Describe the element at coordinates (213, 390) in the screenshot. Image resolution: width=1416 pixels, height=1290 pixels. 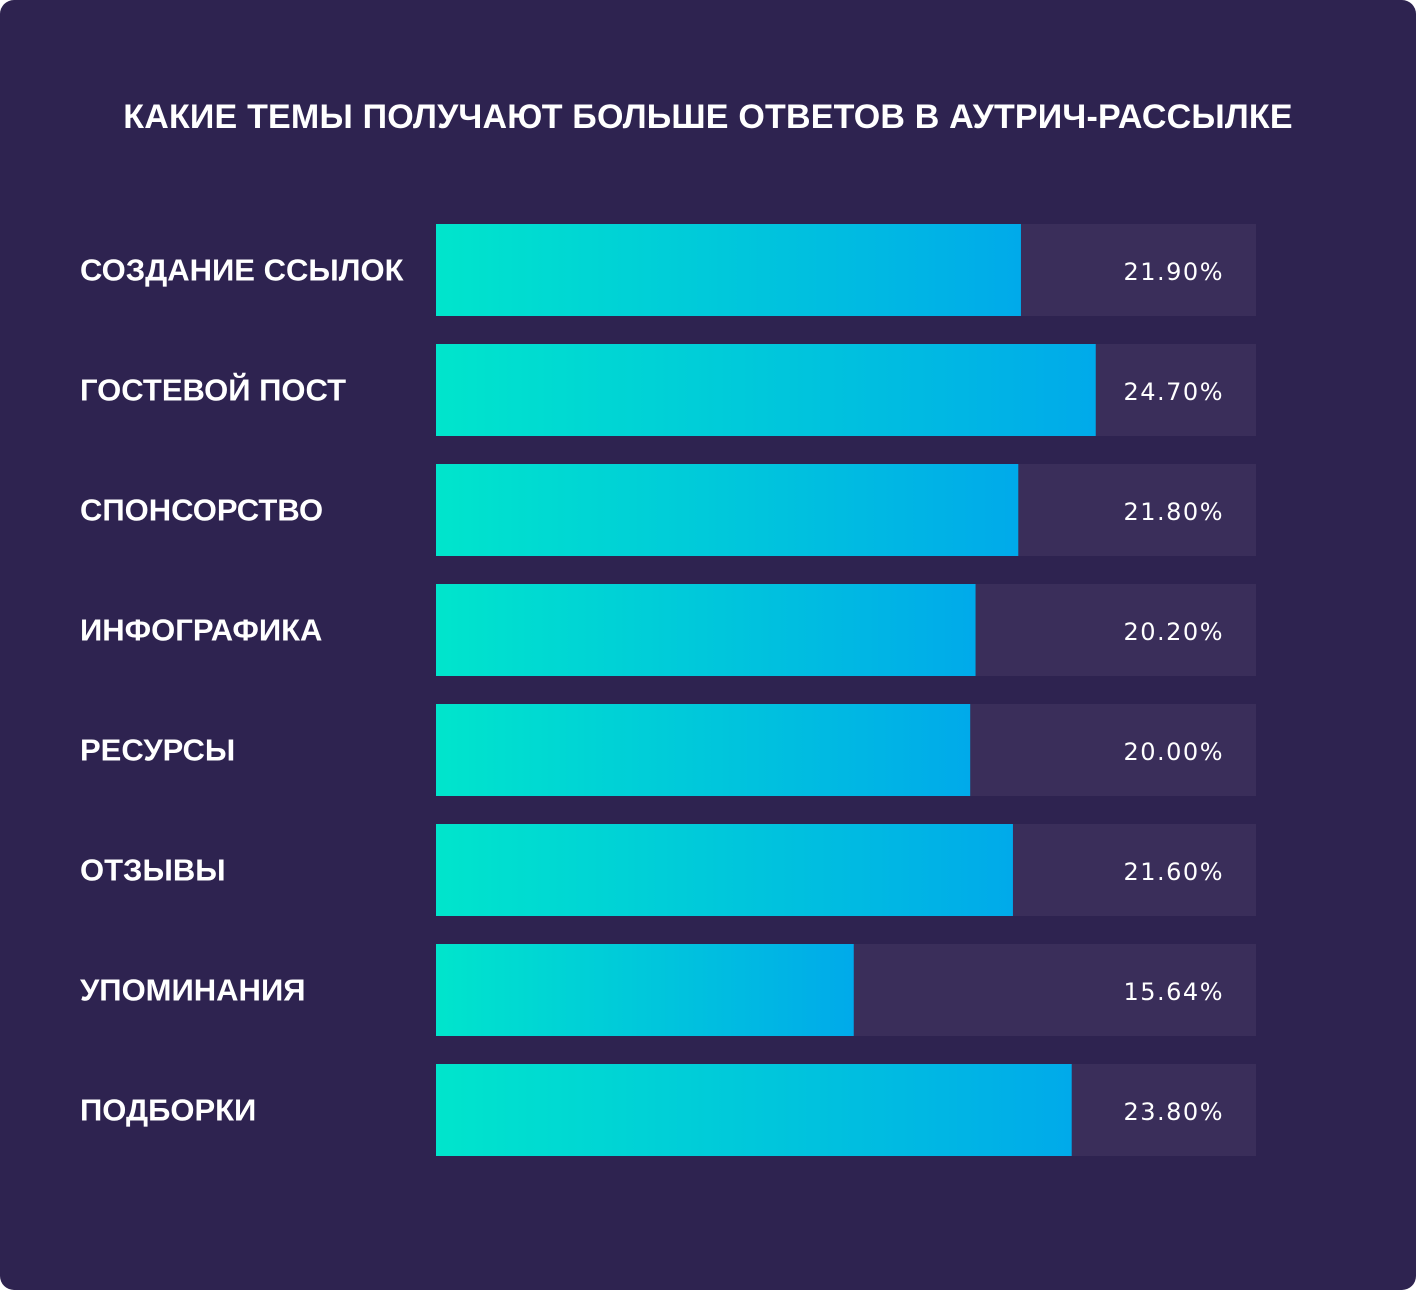
I see `category-label: ГОСТЕВОЙ ПОСТ` at that location.